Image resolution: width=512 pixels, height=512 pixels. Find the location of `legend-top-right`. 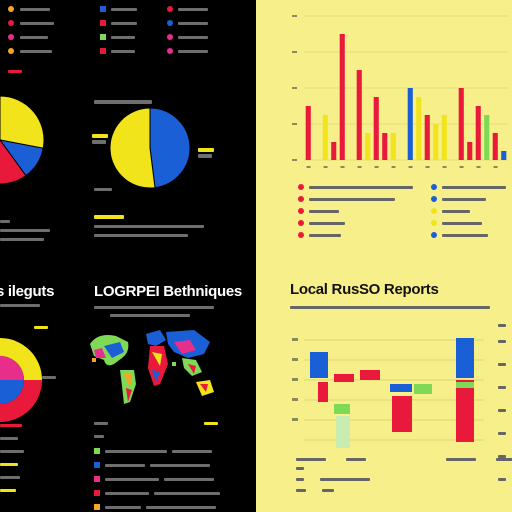

legend-top-right is located at coordinates (402, 211).